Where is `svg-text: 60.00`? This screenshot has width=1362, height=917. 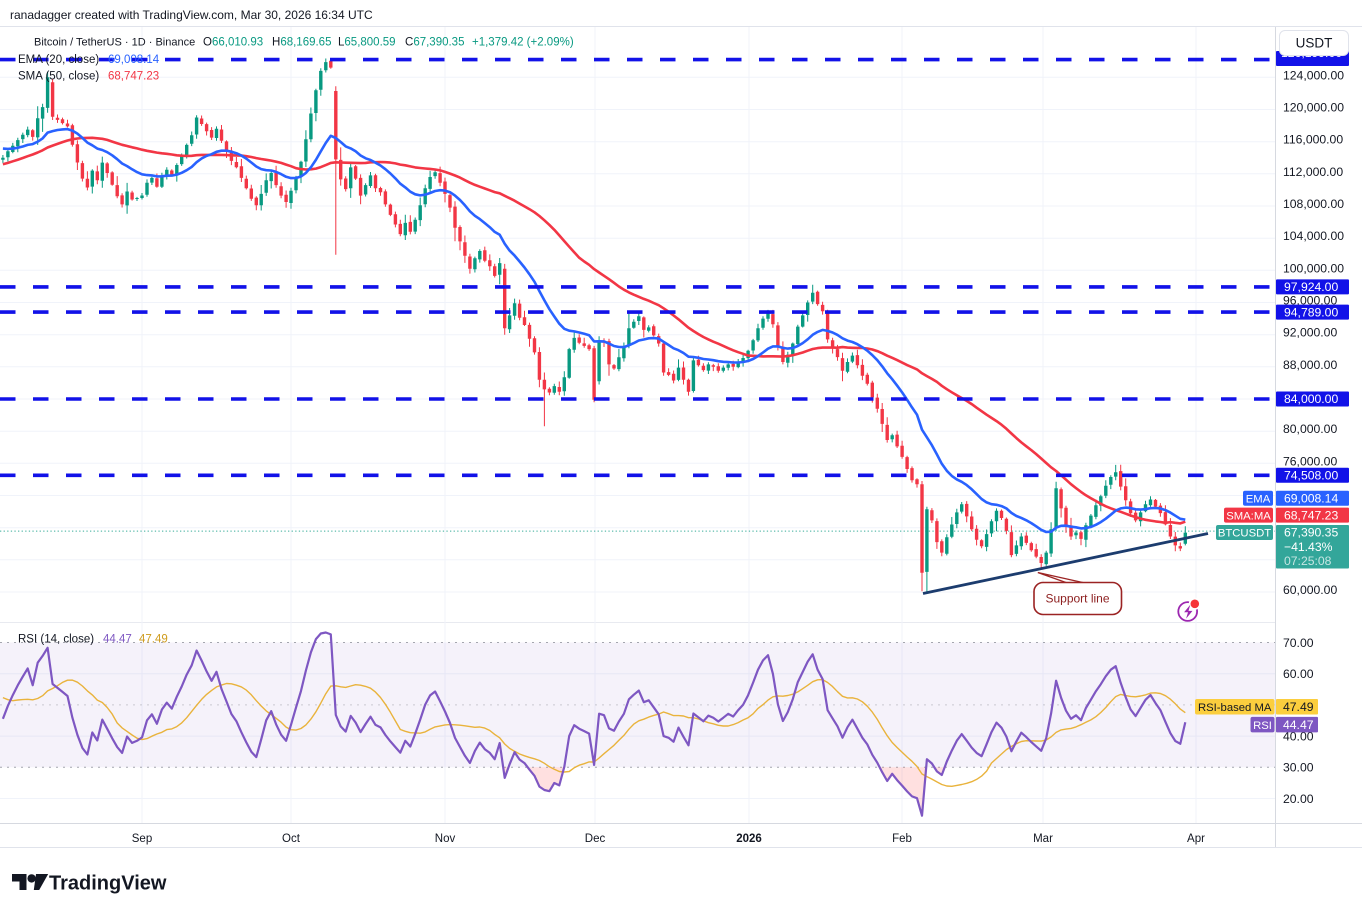 svg-text: 60.00 is located at coordinates (1298, 674).